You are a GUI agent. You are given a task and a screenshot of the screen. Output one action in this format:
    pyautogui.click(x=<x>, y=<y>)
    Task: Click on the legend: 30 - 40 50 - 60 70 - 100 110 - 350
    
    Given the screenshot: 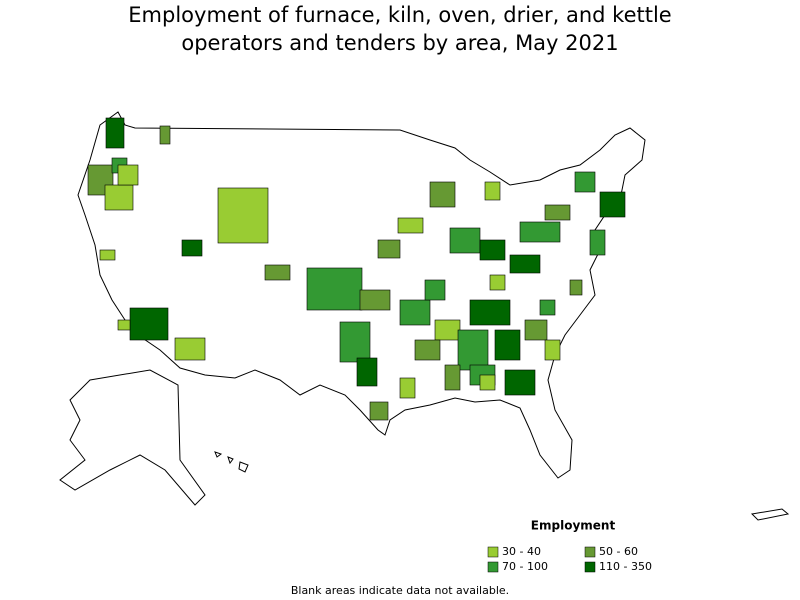 What is the action you would take?
    pyautogui.click(x=569, y=559)
    